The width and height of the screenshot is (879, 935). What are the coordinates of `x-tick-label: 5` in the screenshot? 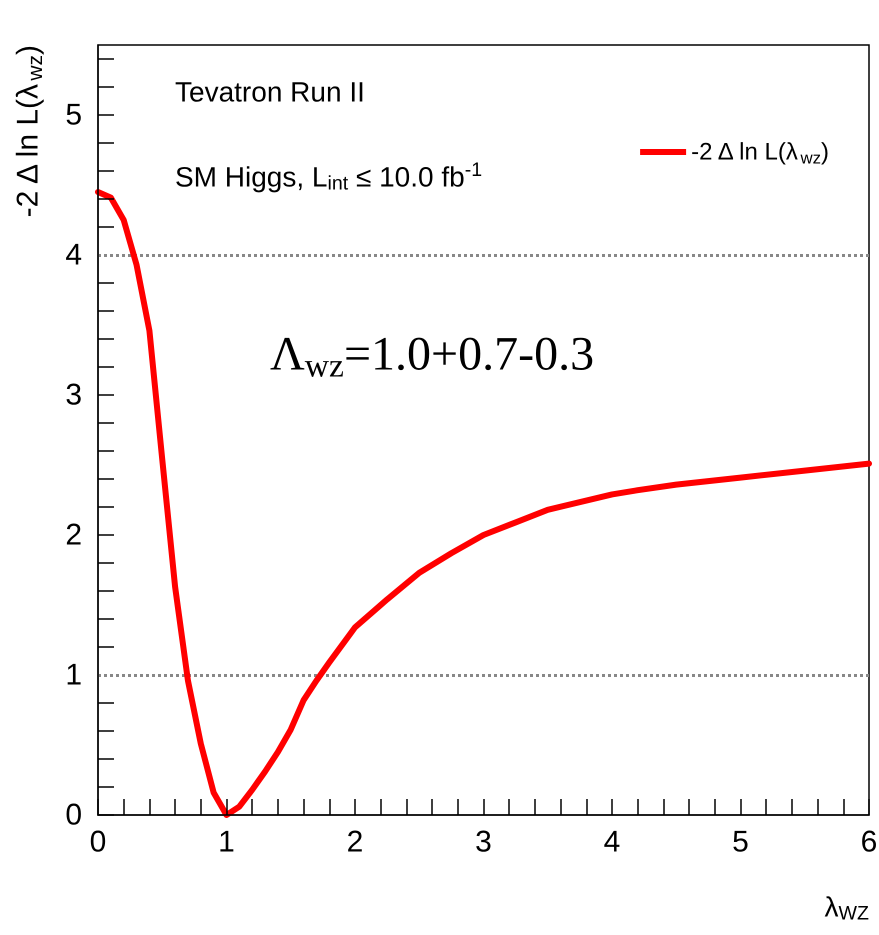 It's located at (740, 842).